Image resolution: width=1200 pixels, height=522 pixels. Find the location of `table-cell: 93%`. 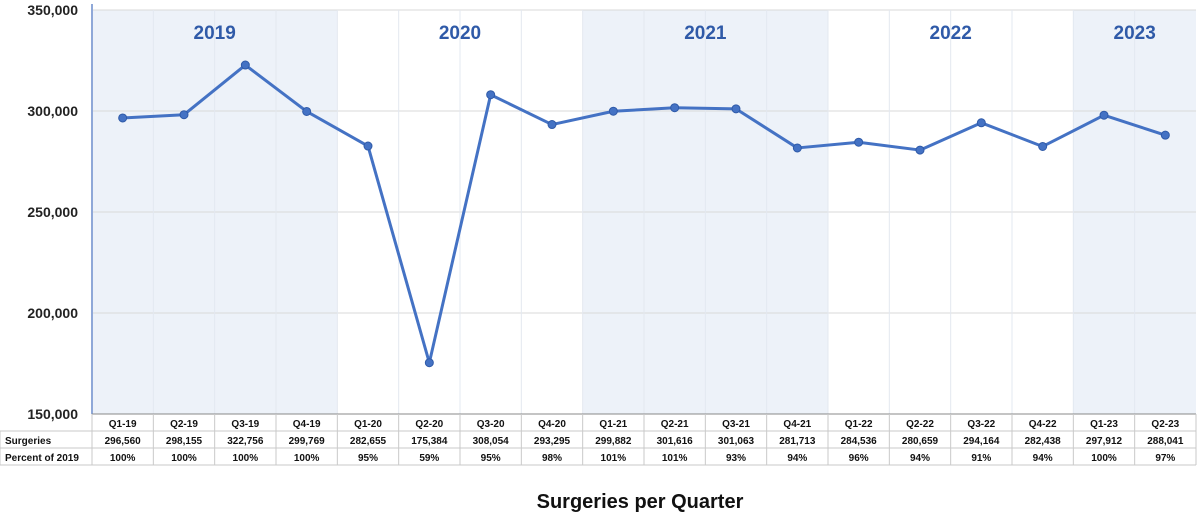

table-cell: 93% is located at coordinates (736, 458).